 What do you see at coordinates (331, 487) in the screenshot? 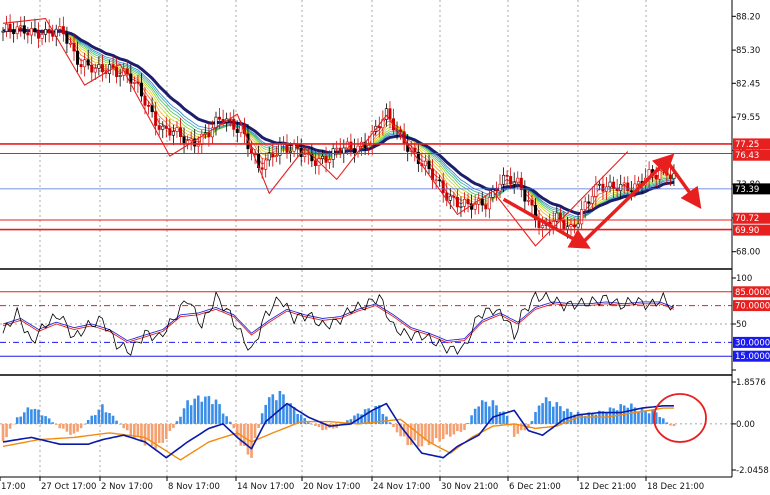
I see `time-tick-label: 20 Nov 17:00` at bounding box center [331, 487].